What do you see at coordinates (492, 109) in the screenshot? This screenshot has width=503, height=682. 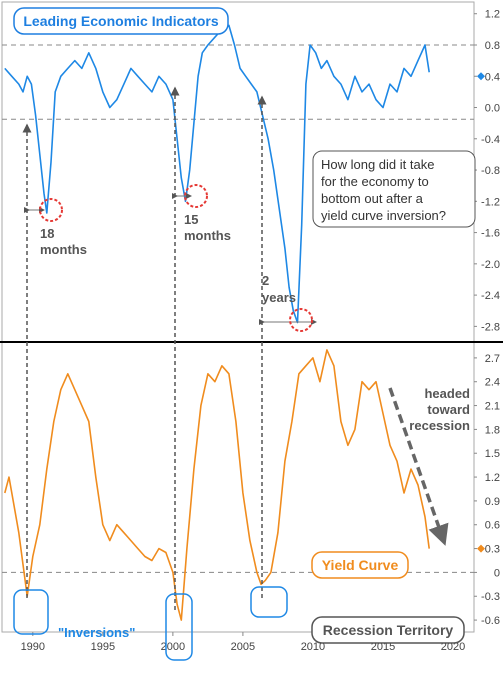 I see `top-y-tick-label: 0.0` at bounding box center [492, 109].